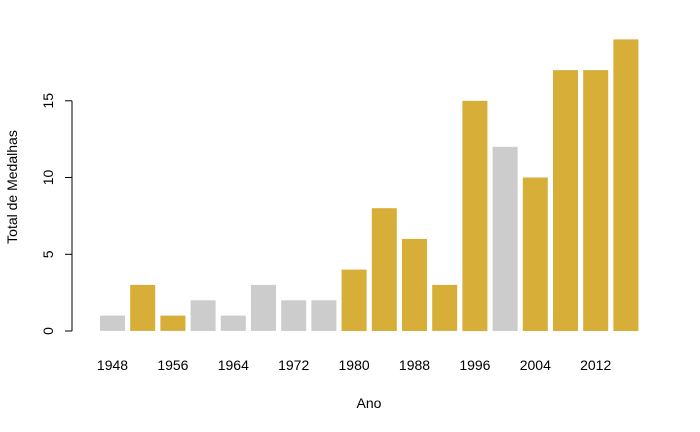  I want to click on bar-1992, so click(445, 307).